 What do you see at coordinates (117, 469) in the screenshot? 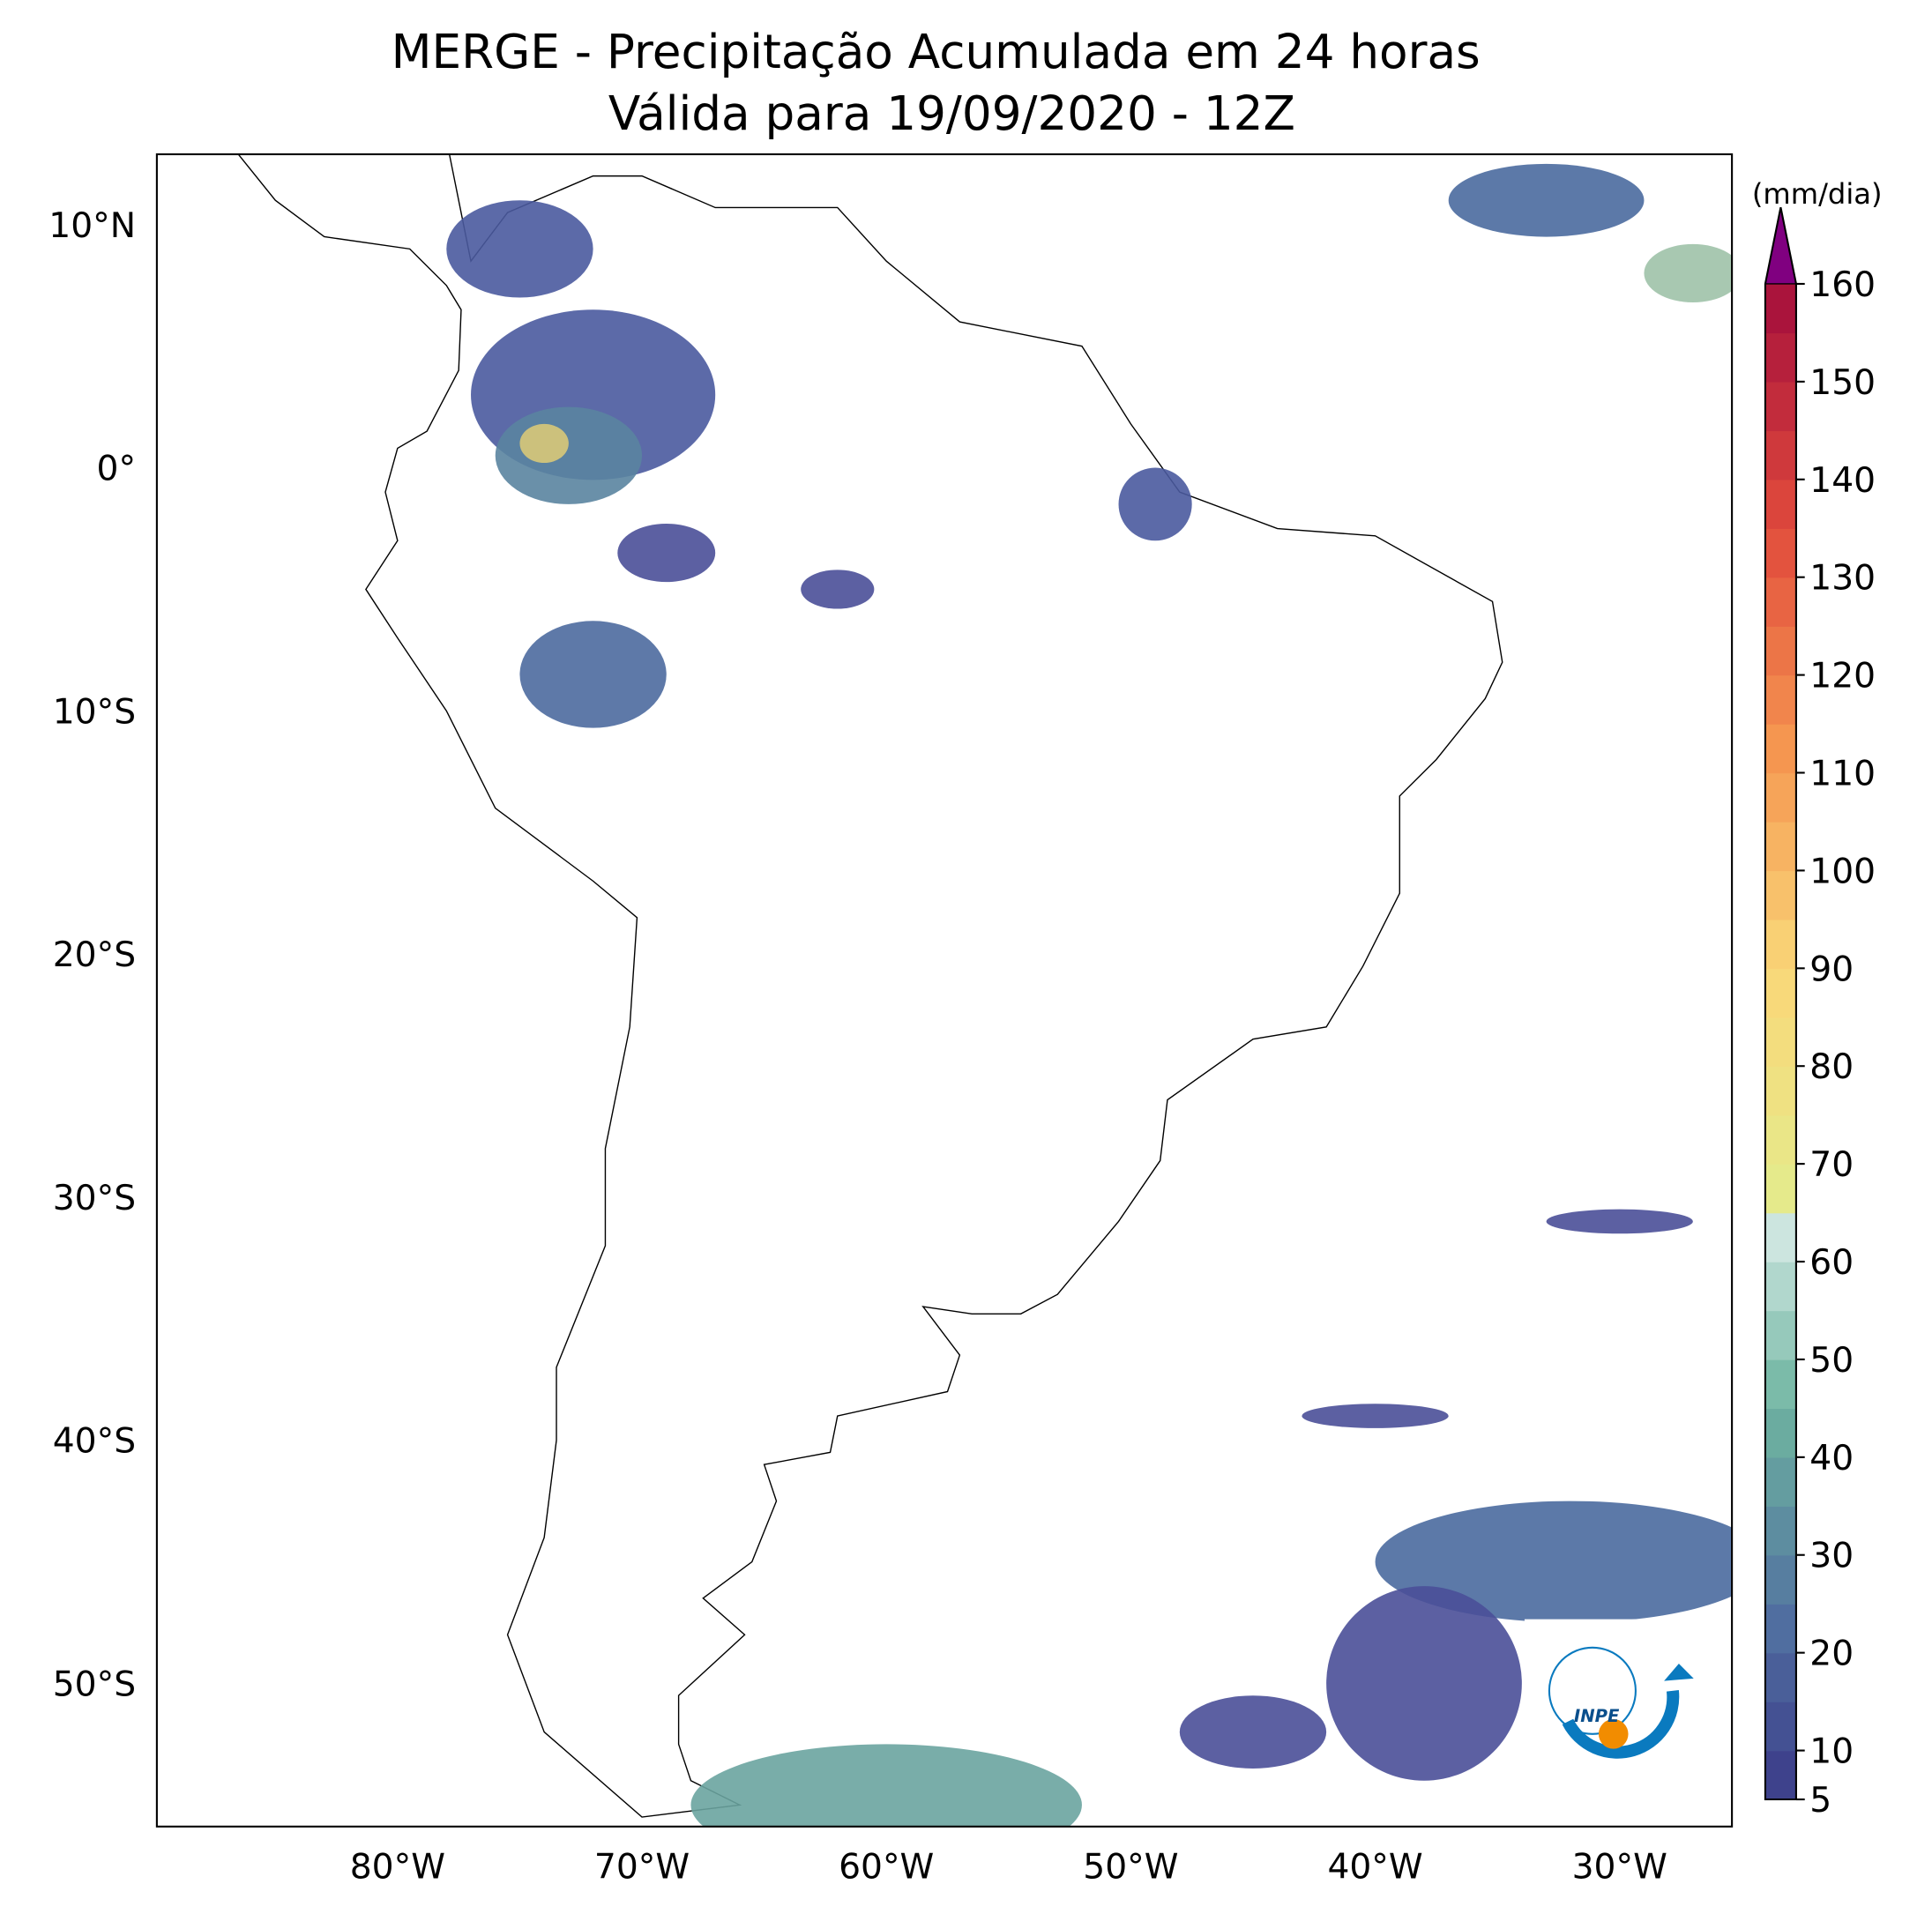
I see `lat-label: 0°` at bounding box center [117, 469].